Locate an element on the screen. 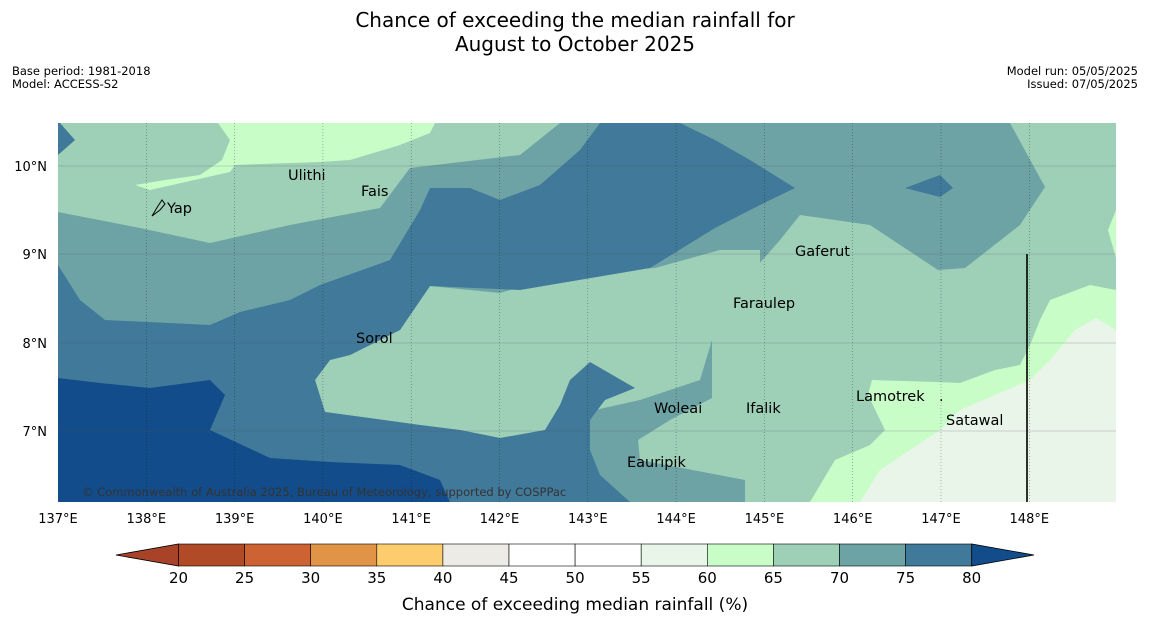 The width and height of the screenshot is (1150, 644). lon-tick-label: 143°E is located at coordinates (588, 519).